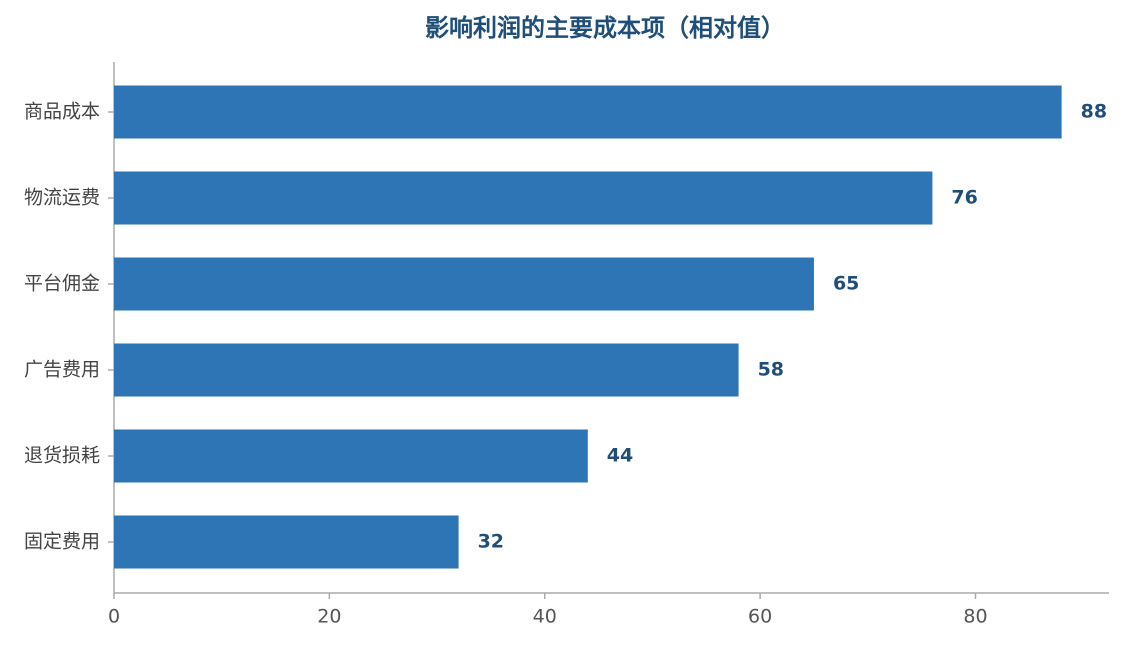 Image resolution: width=1124 pixels, height=645 pixels. I want to click on value-label: 58, so click(771, 370).